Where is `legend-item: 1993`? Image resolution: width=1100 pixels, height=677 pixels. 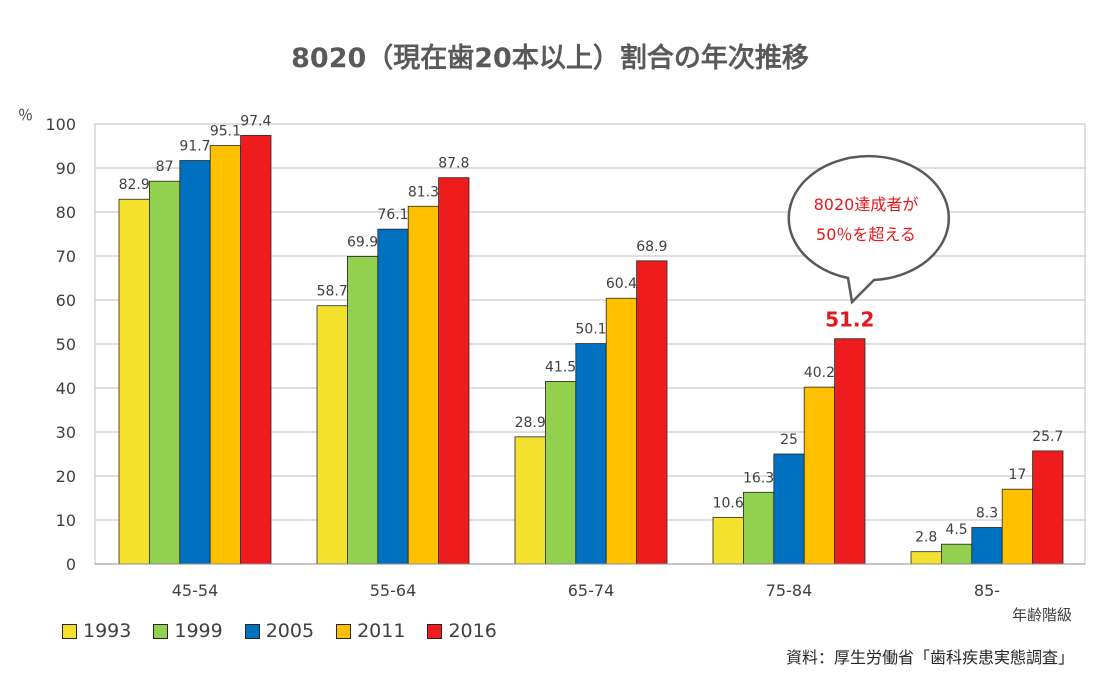 legend-item: 1993 is located at coordinates (96, 631).